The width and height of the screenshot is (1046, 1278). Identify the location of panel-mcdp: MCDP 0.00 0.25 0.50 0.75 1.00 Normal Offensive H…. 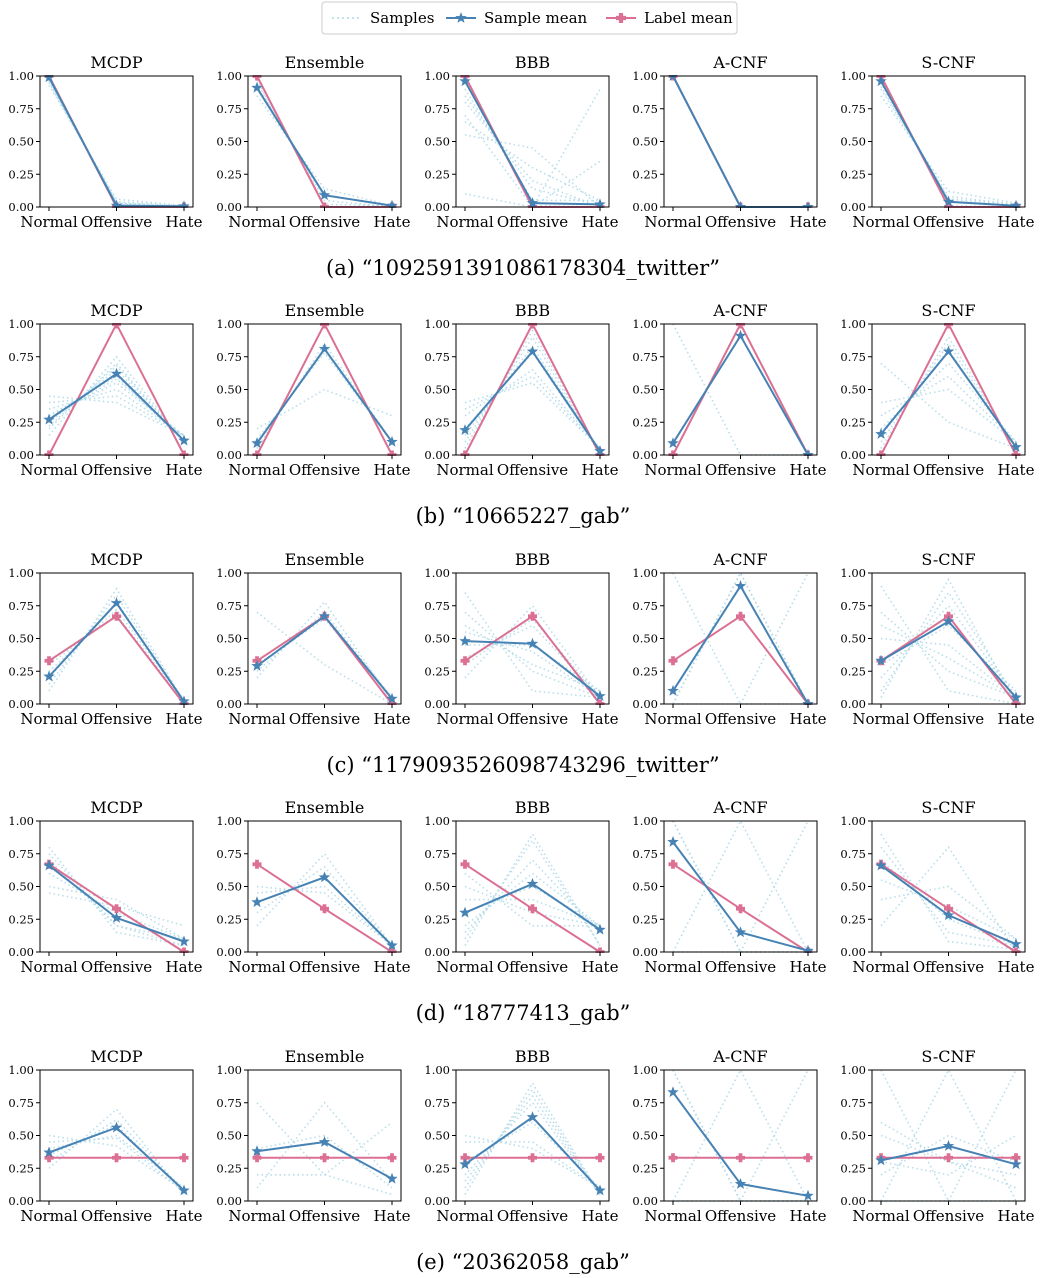
(105, 887).